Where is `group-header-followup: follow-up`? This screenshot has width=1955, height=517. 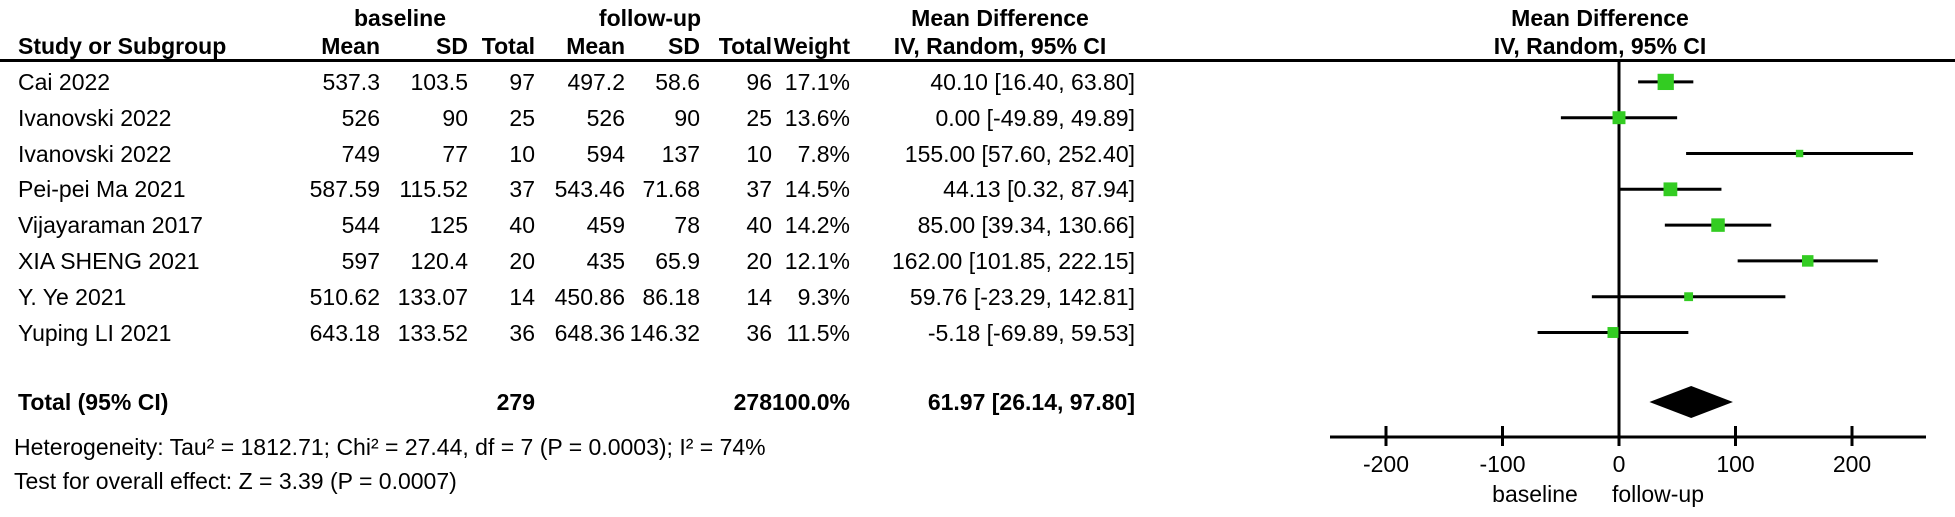 group-header-followup: follow-up is located at coordinates (650, 18).